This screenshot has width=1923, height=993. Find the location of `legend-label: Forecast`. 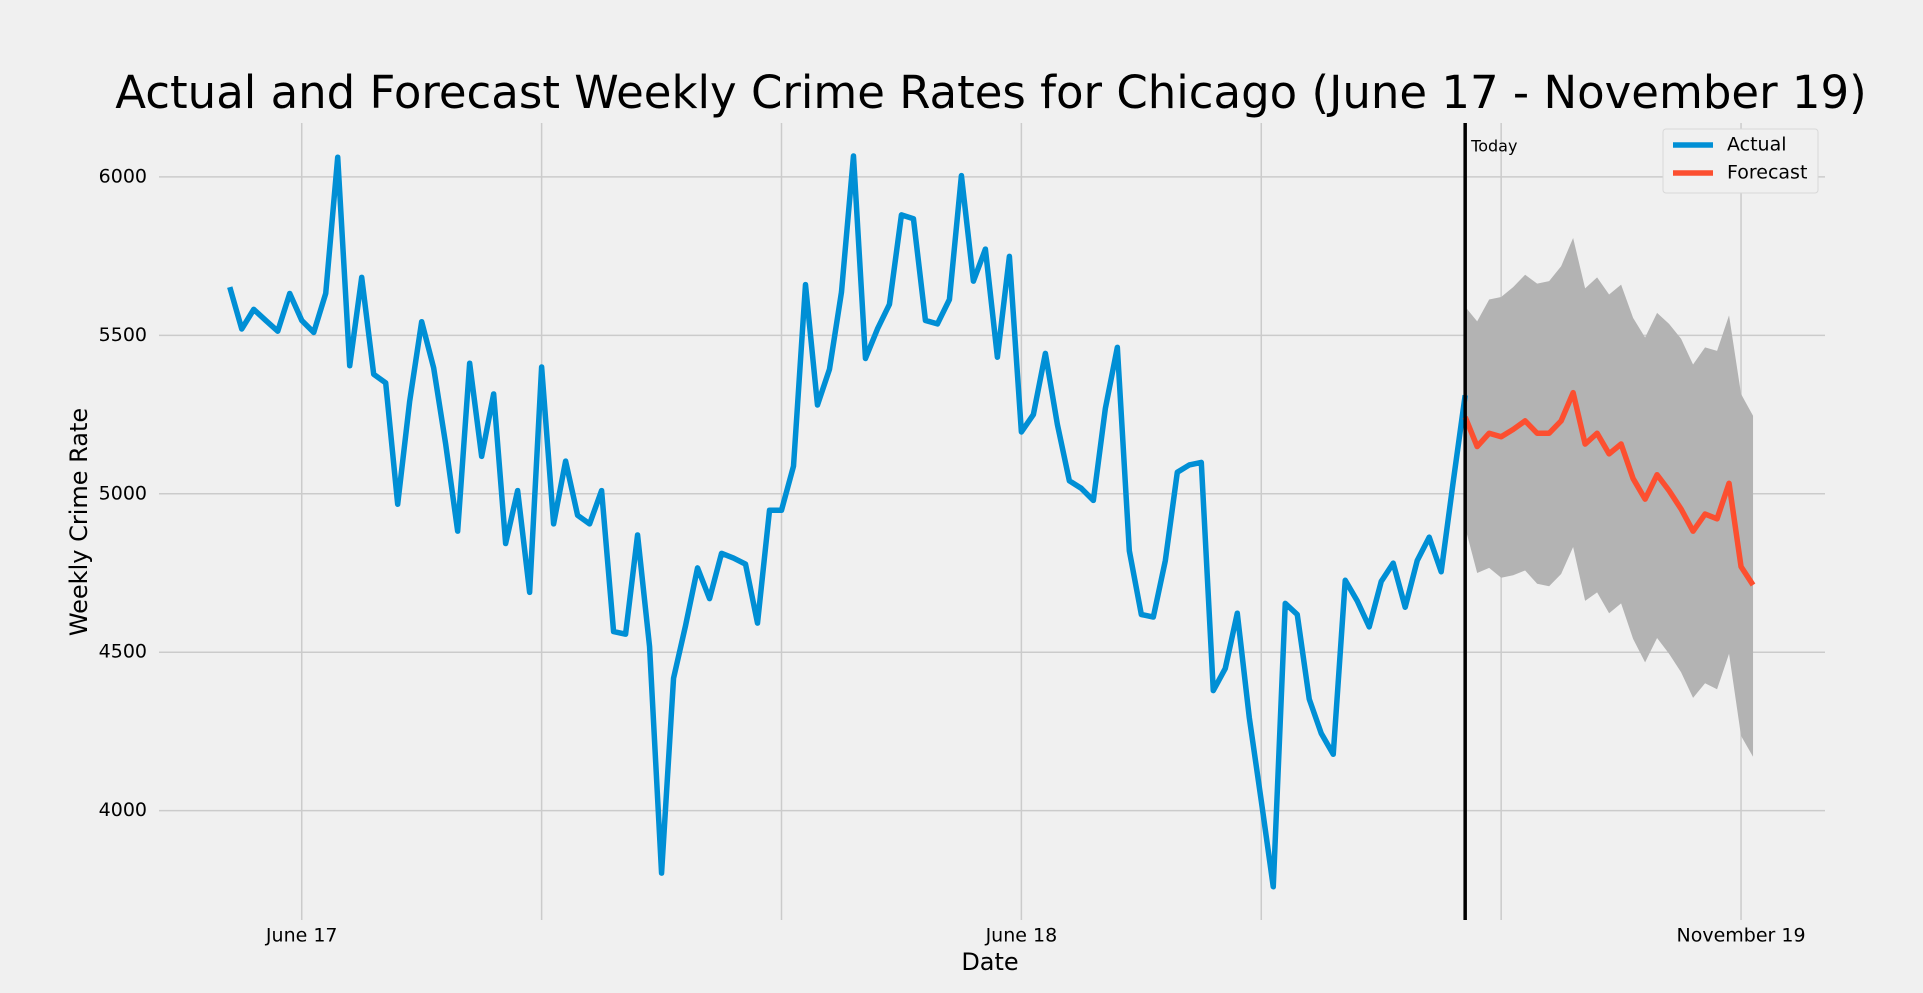

legend-label: Forecast is located at coordinates (1767, 173).